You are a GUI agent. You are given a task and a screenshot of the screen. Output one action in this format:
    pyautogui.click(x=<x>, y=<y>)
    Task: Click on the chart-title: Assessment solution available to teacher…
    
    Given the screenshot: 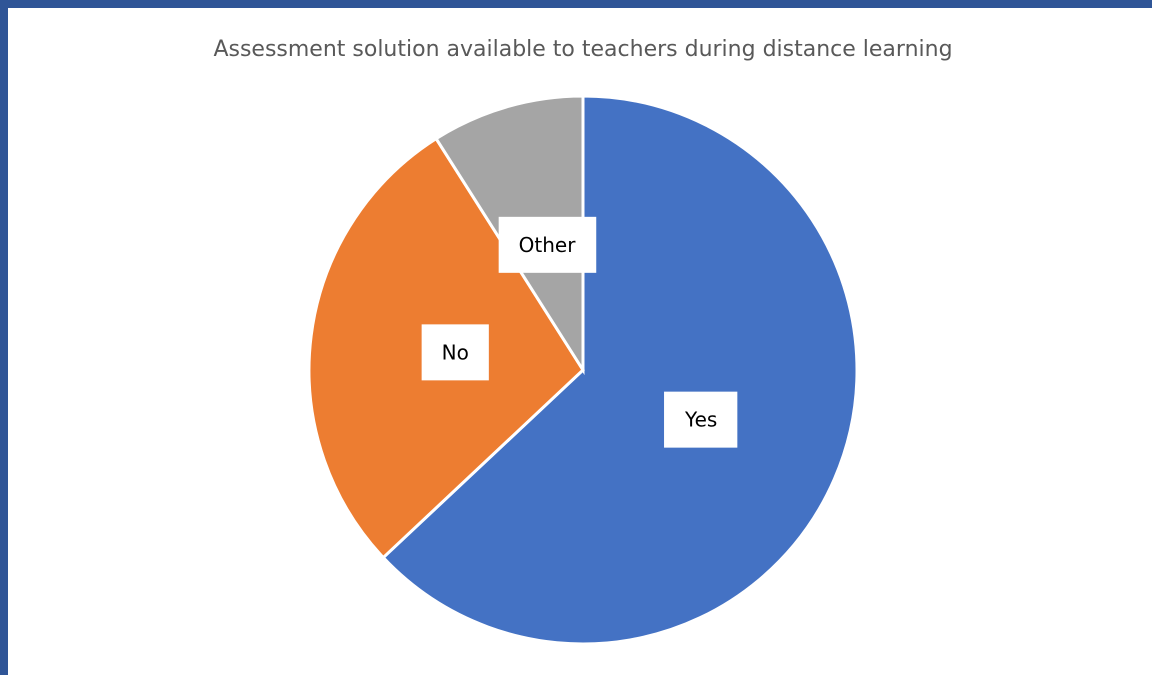 What is the action you would take?
    pyautogui.click(x=582, y=49)
    